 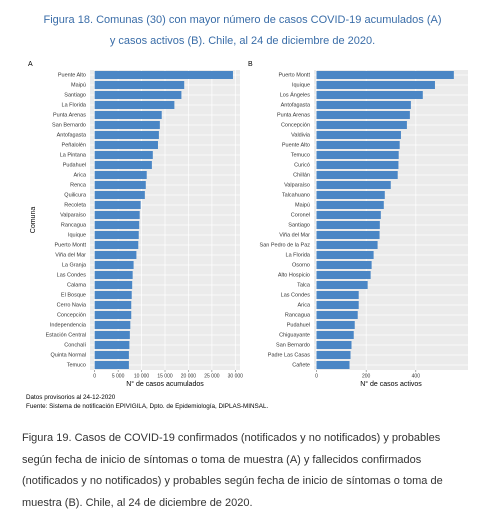 What do you see at coordinates (68, 355) in the screenshot?
I see `y-tick-label: Quinta Normal` at bounding box center [68, 355].